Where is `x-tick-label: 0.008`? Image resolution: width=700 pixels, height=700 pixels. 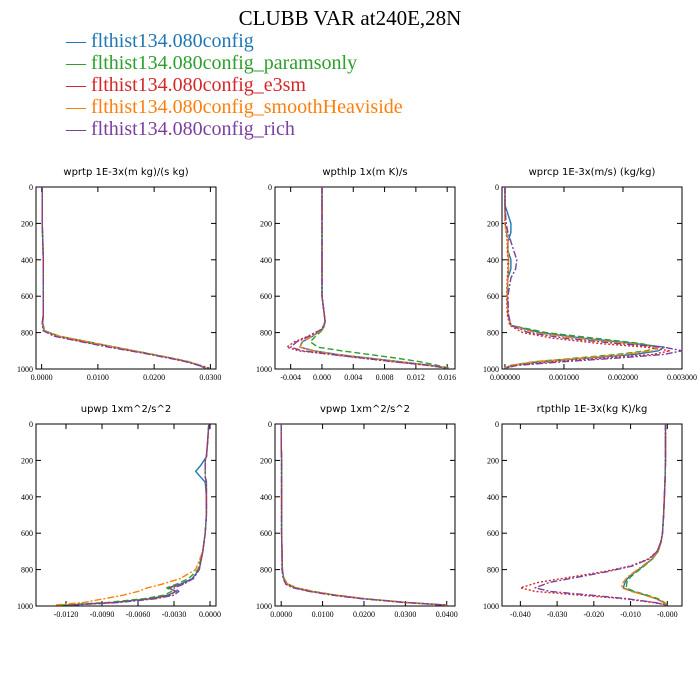 x-tick-label: 0.008 is located at coordinates (385, 377).